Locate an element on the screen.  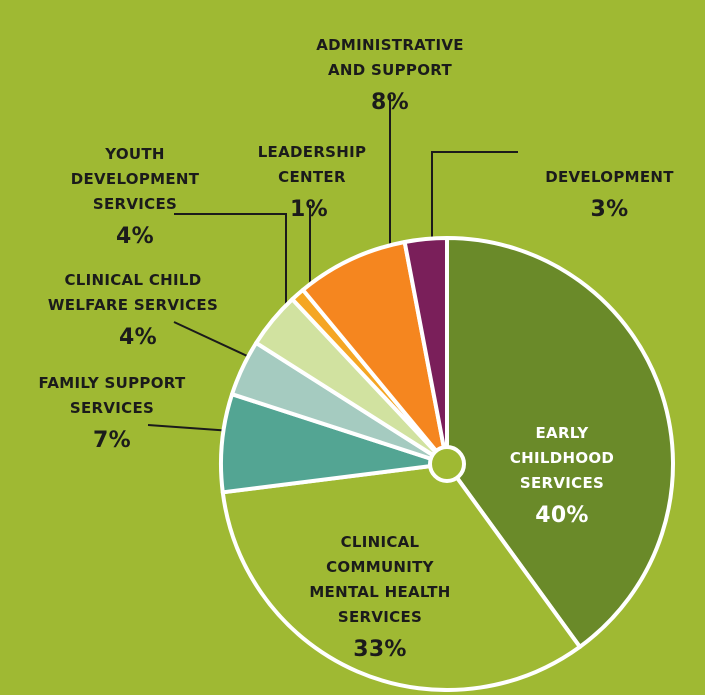
label-development-percent: 3% is located at coordinates (609, 209).